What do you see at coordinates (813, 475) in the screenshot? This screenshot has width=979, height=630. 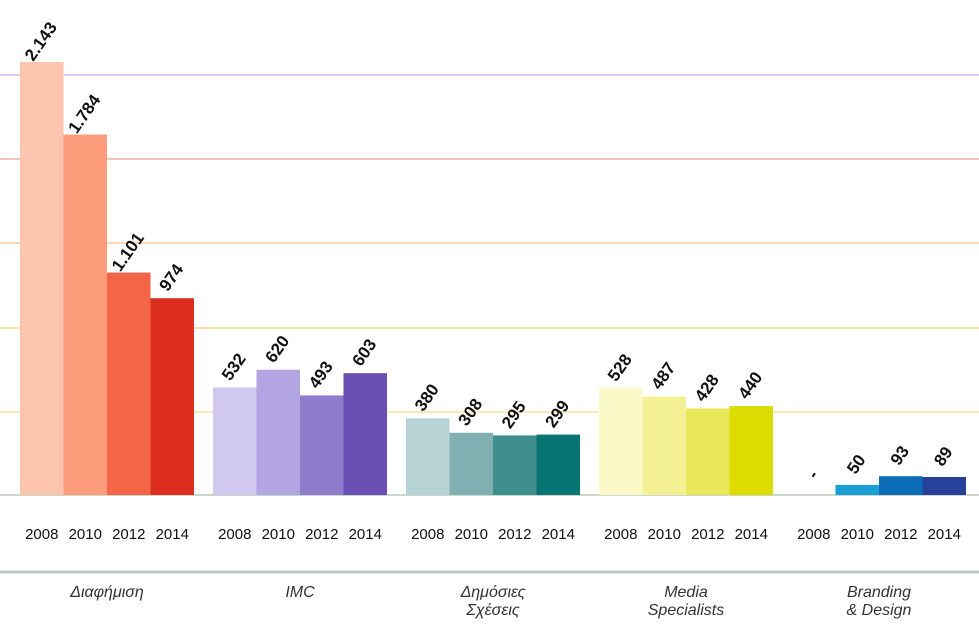 I see `value-label: -` at bounding box center [813, 475].